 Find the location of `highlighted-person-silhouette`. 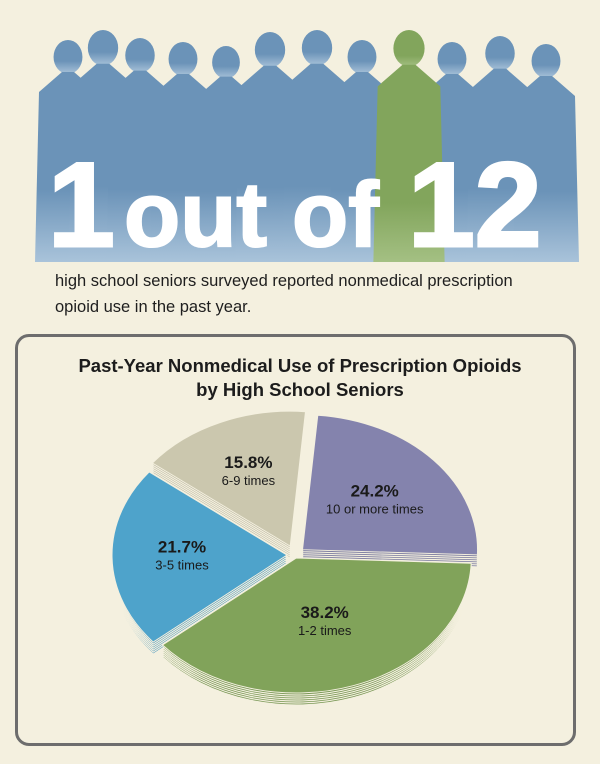

highlighted-person-silhouette is located at coordinates (409, 146).